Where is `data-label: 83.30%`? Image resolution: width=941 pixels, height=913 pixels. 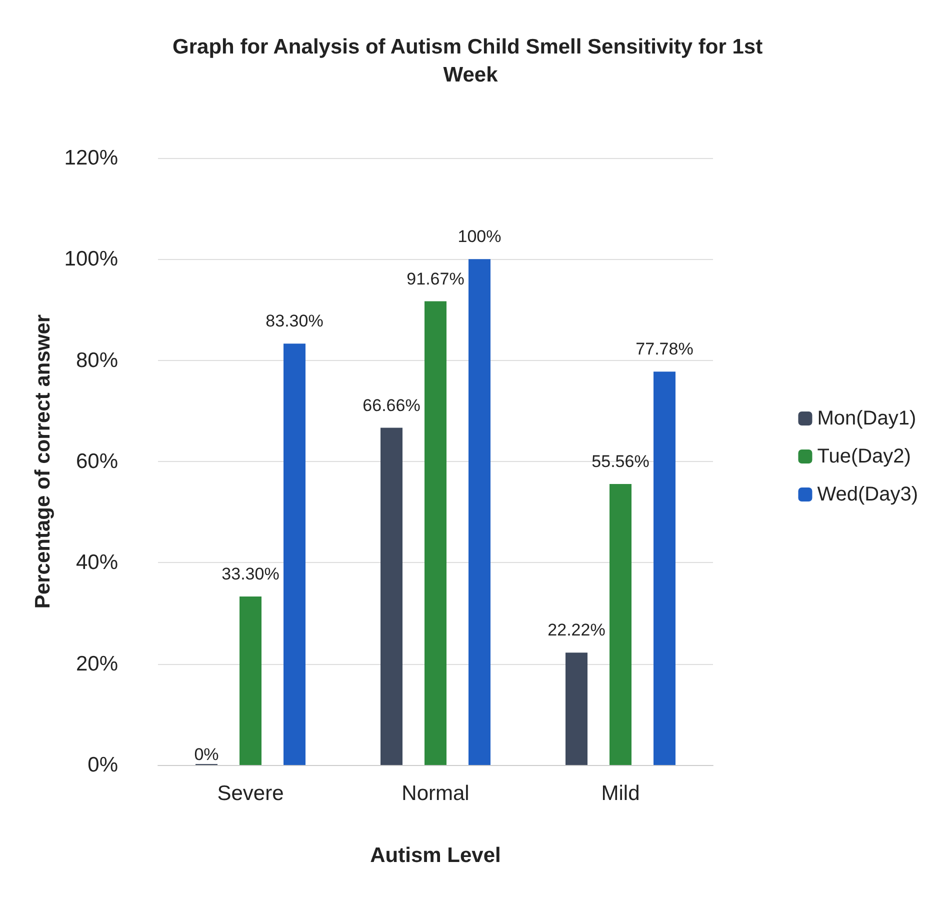
data-label: 83.30% is located at coordinates (295, 321).